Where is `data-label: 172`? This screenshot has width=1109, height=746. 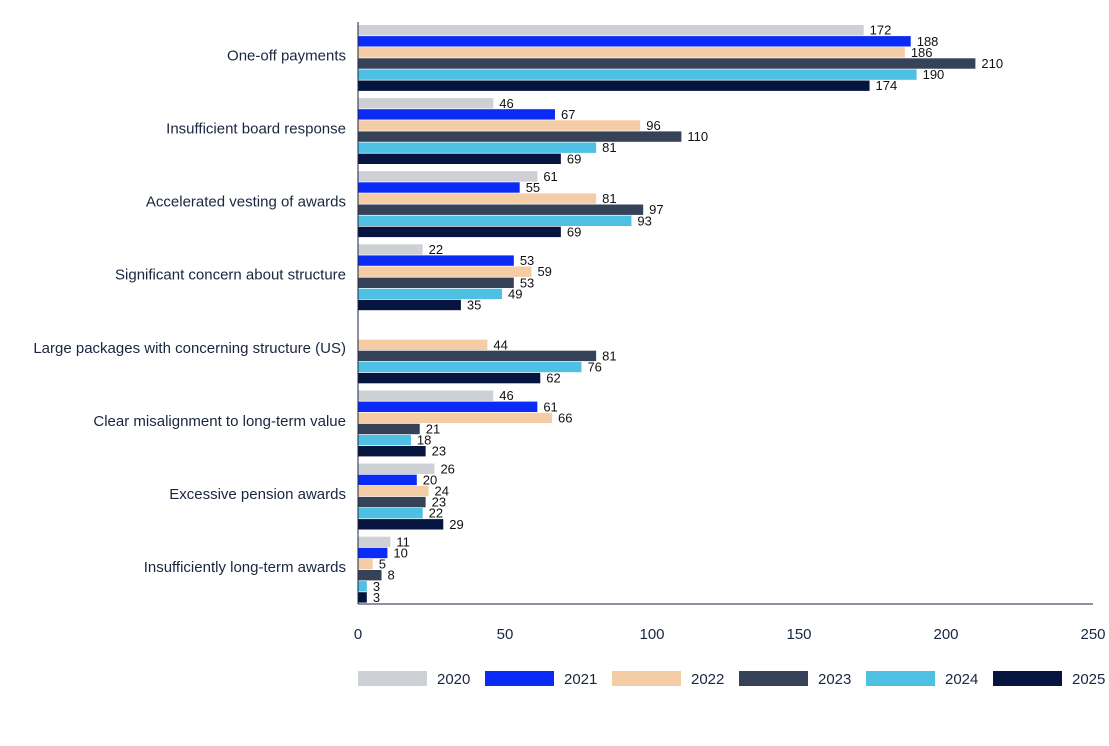 data-label: 172 is located at coordinates (881, 30).